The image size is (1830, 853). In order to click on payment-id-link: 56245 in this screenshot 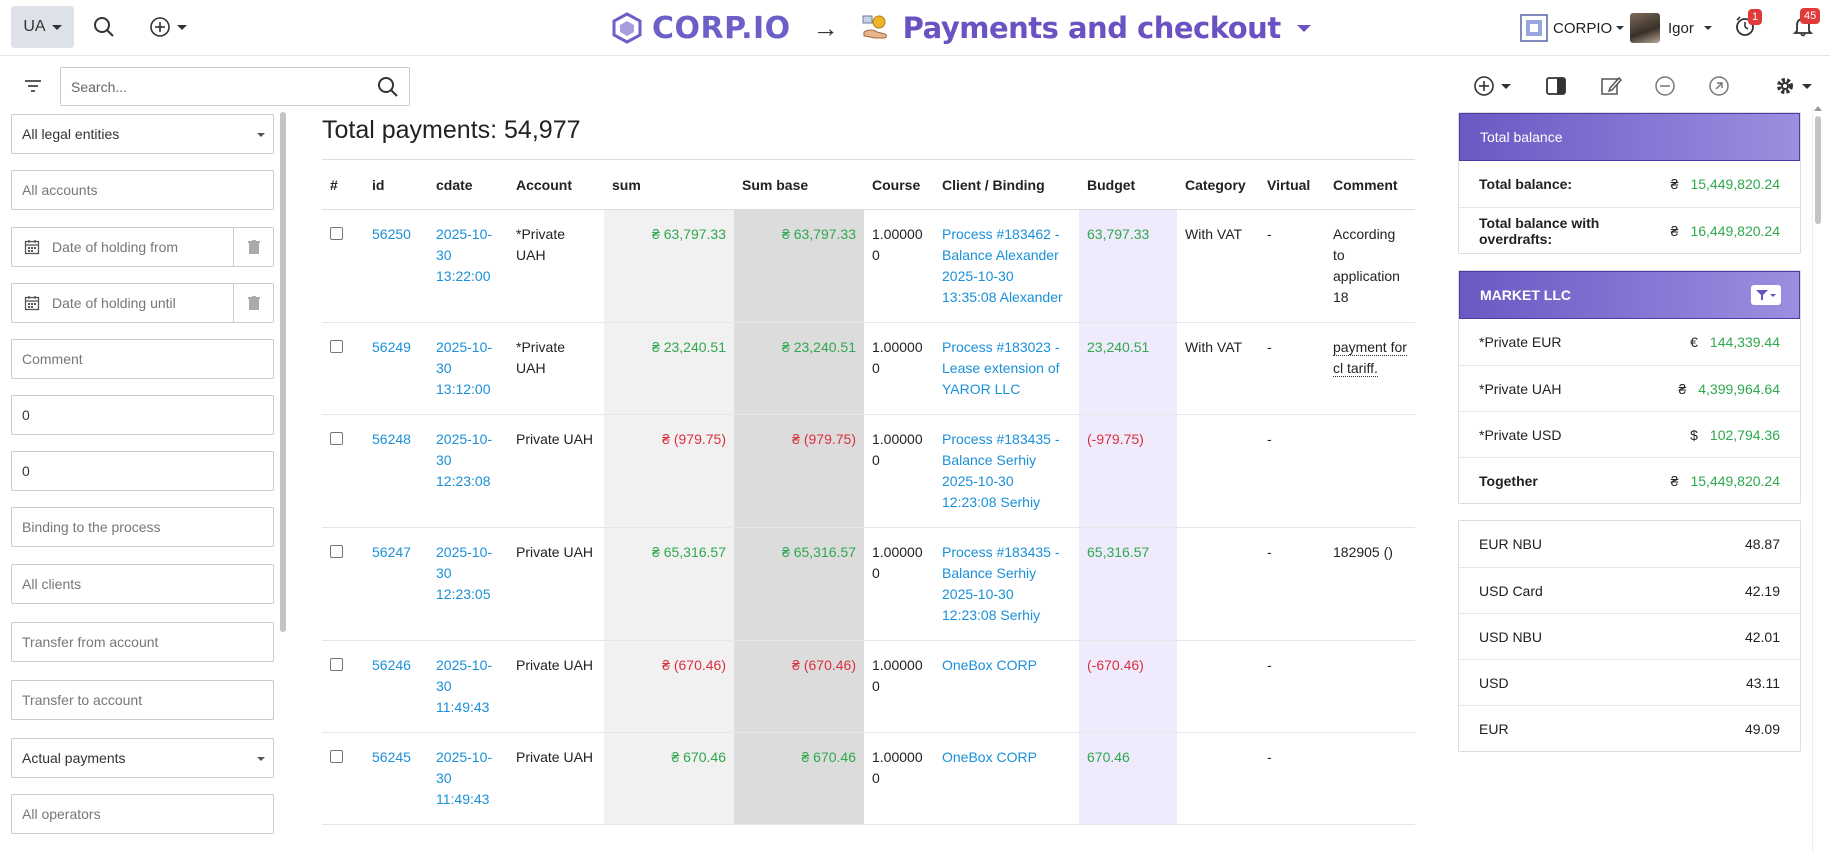, I will do `click(396, 778)`.